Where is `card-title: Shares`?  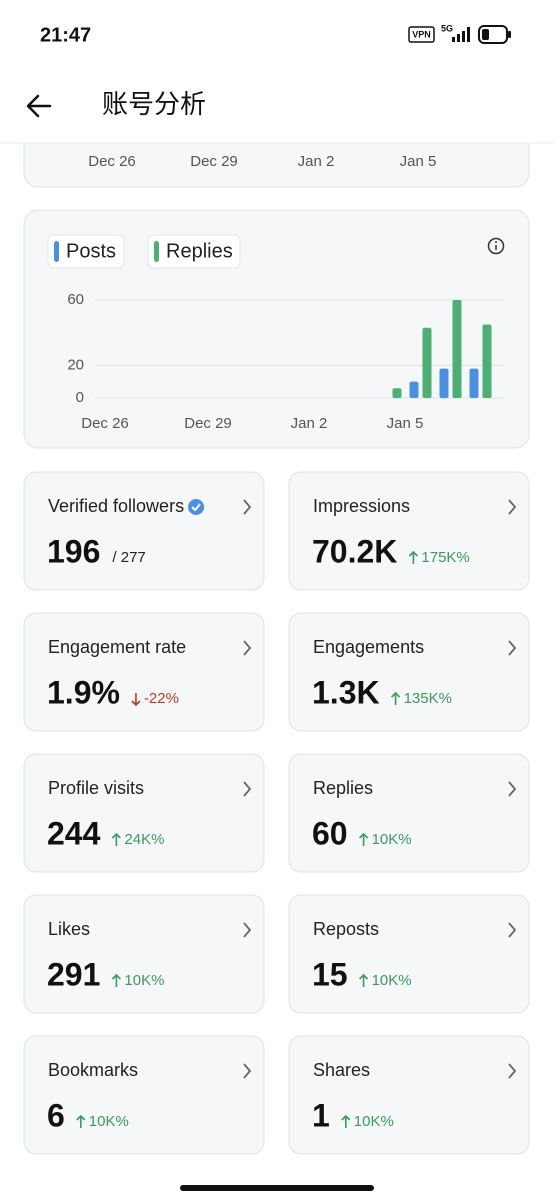
card-title: Shares is located at coordinates (341, 1070).